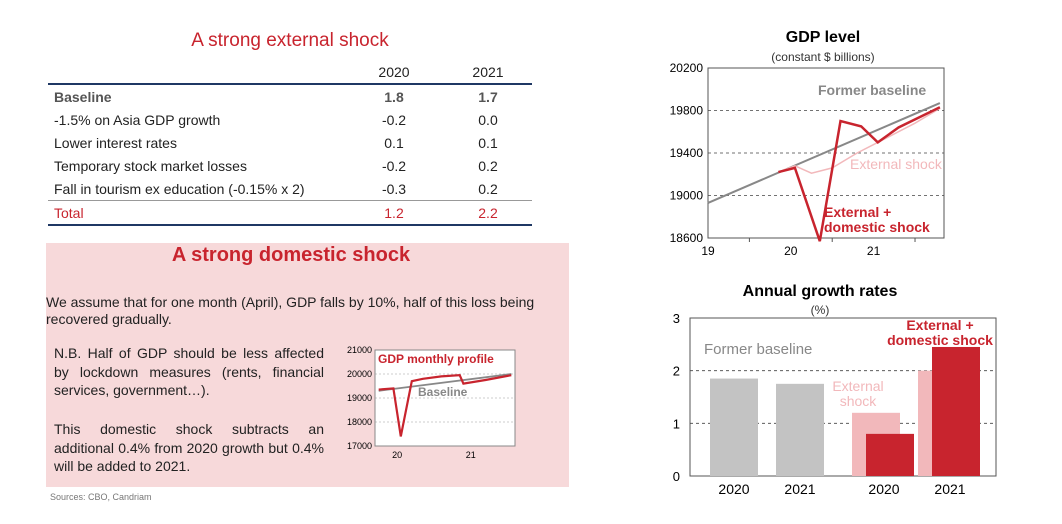  I want to click on total-label: Total, so click(196, 213).